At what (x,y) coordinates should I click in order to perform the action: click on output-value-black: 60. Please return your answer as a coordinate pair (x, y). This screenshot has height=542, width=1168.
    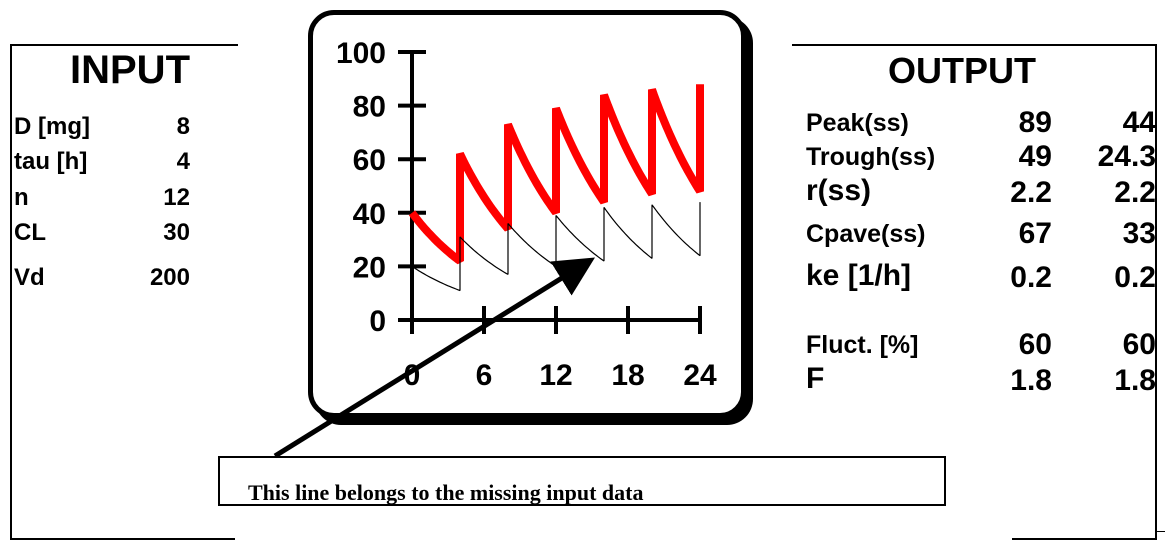
    Looking at the image, I should click on (1139, 344).